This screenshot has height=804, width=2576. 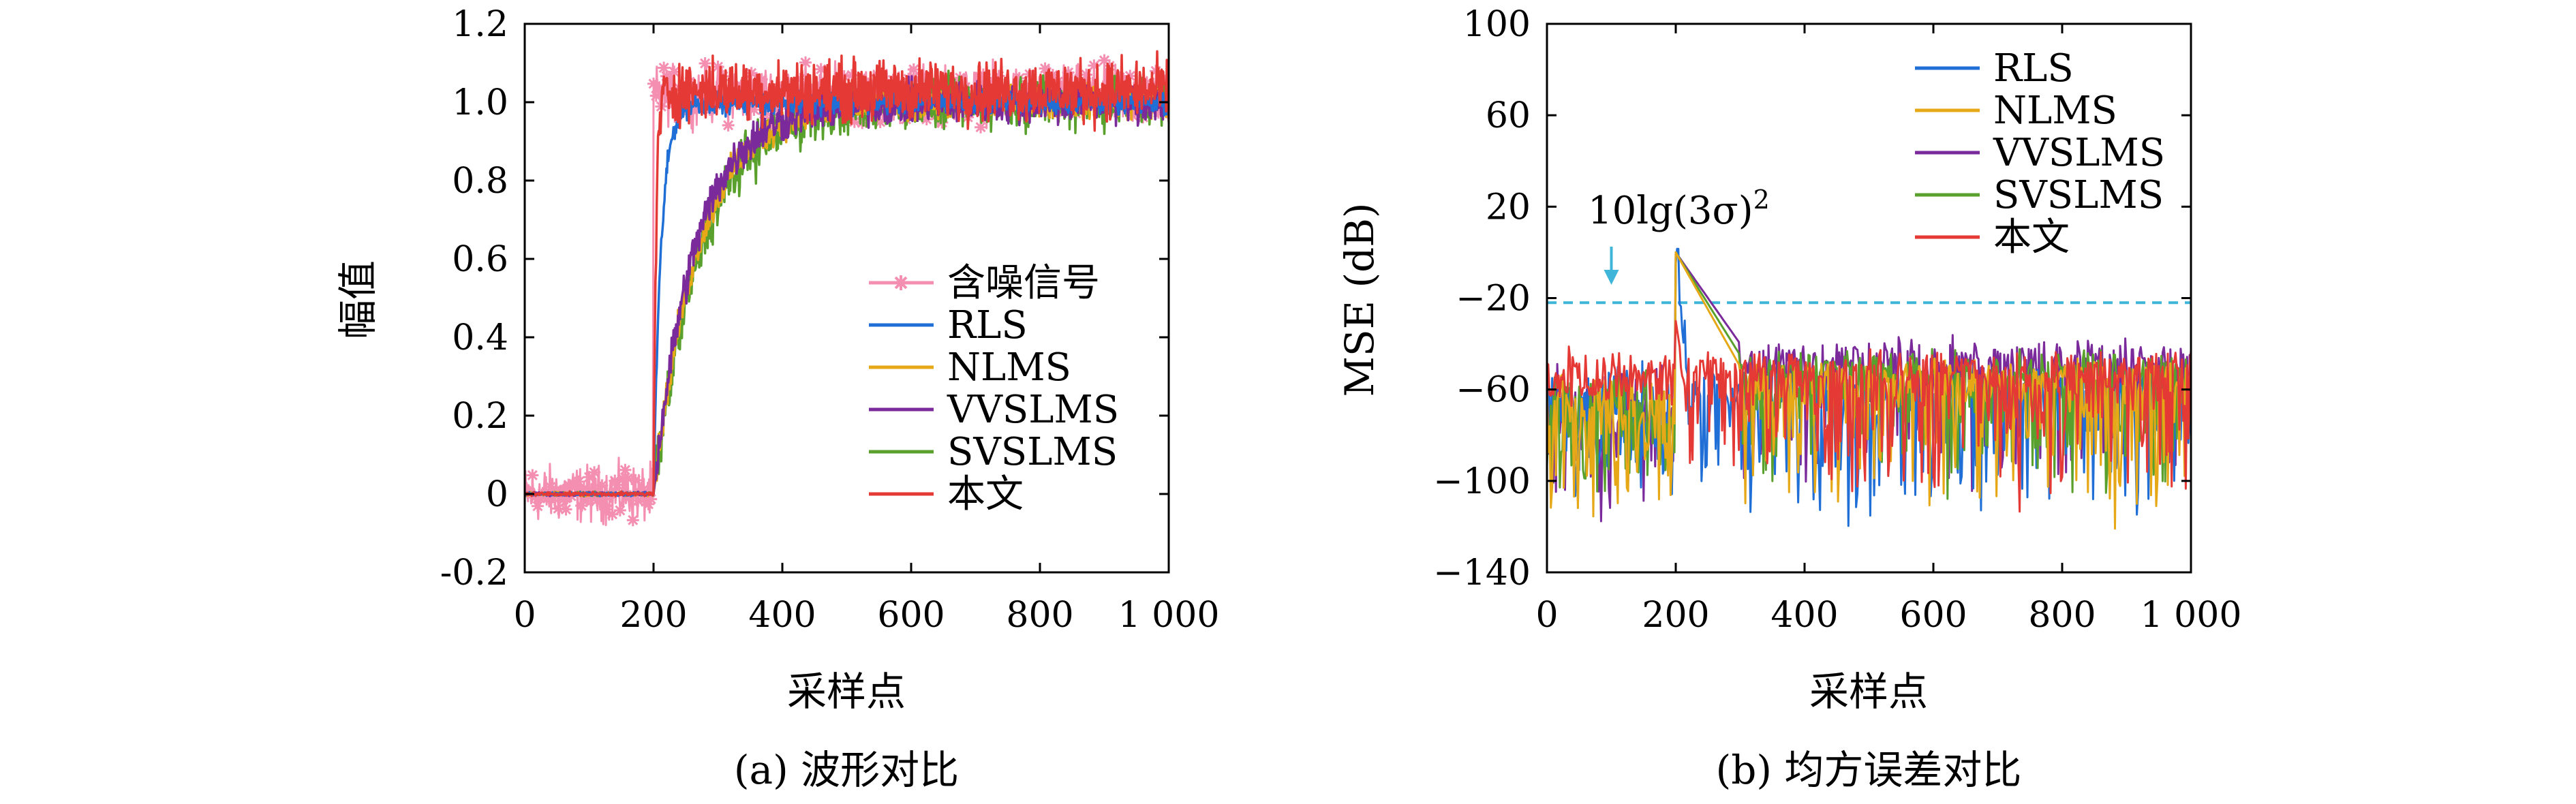 What do you see at coordinates (480, 416) in the screenshot?
I see `y-tick-label: 0.2` at bounding box center [480, 416].